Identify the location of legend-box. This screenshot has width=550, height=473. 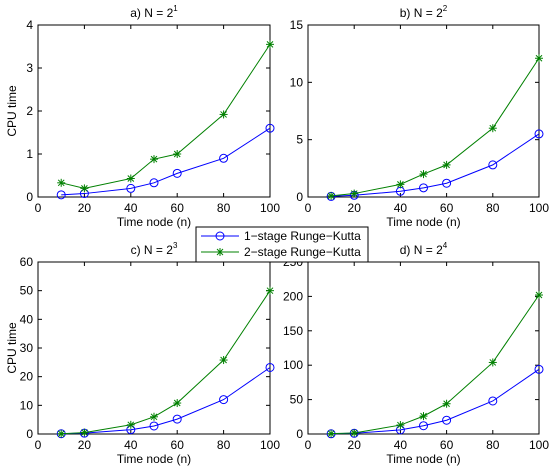
(282, 244).